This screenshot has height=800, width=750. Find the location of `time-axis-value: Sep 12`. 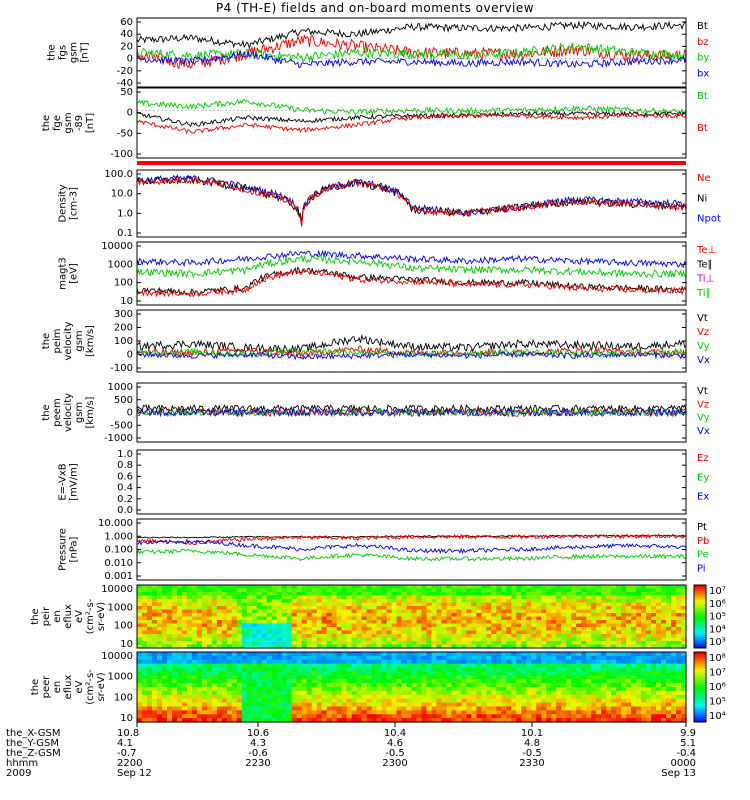

time-axis-value: Sep 12 is located at coordinates (134, 773).